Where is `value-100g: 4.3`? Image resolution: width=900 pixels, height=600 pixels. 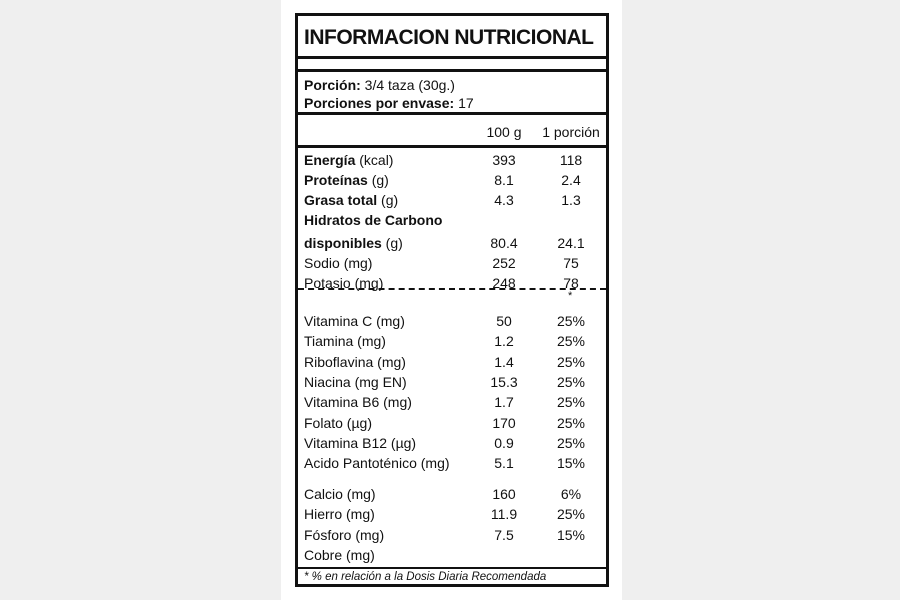 value-100g: 4.3 is located at coordinates (504, 200).